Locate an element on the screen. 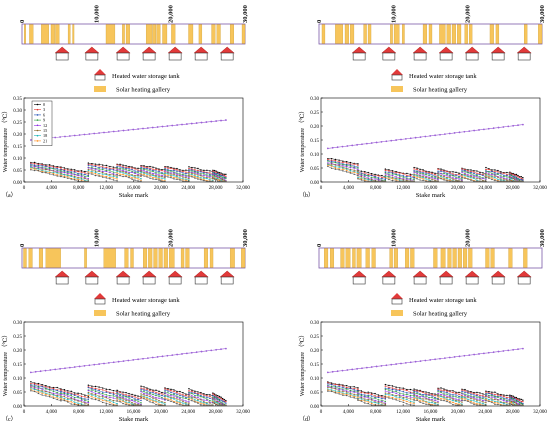  tank-roof is located at coordinates (149, 50).